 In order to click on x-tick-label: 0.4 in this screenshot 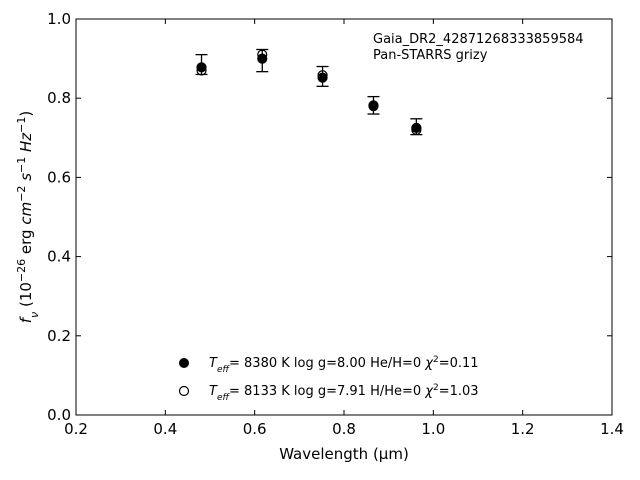, I will do `click(165, 429)`.